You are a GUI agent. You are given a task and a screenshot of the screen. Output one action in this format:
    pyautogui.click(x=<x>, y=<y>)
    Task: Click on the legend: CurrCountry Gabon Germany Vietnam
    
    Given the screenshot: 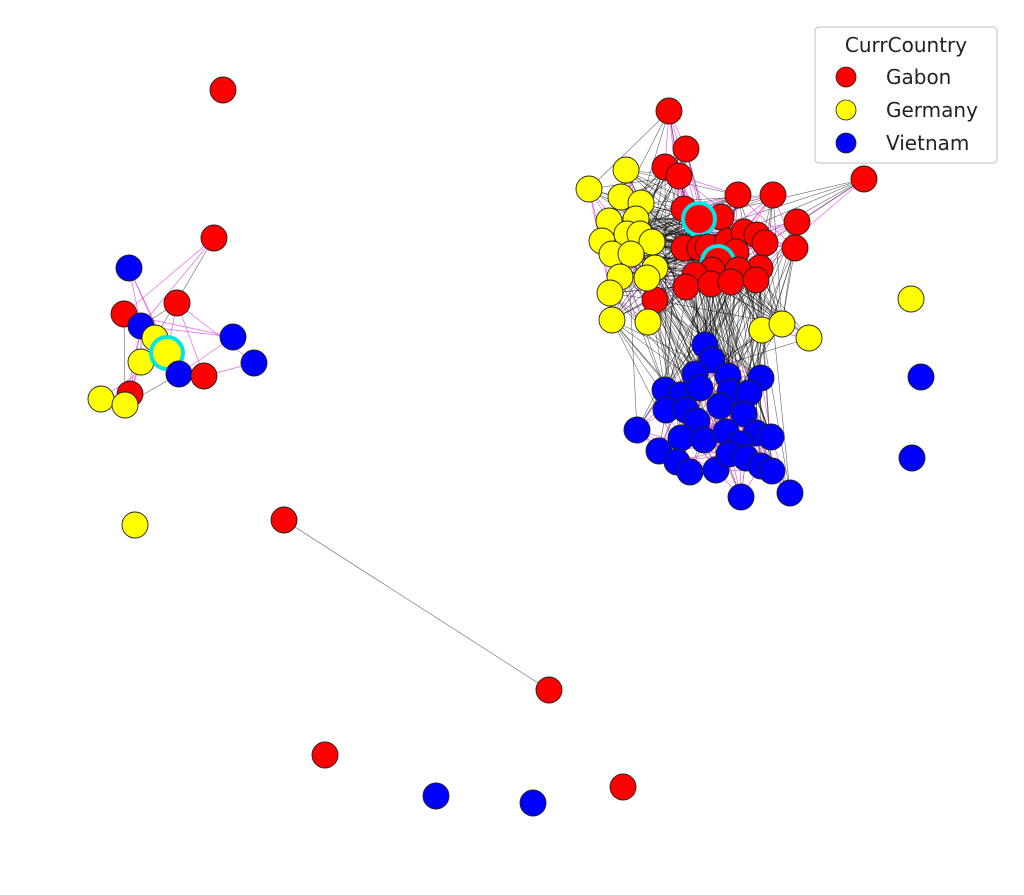 What is the action you would take?
    pyautogui.click(x=906, y=95)
    